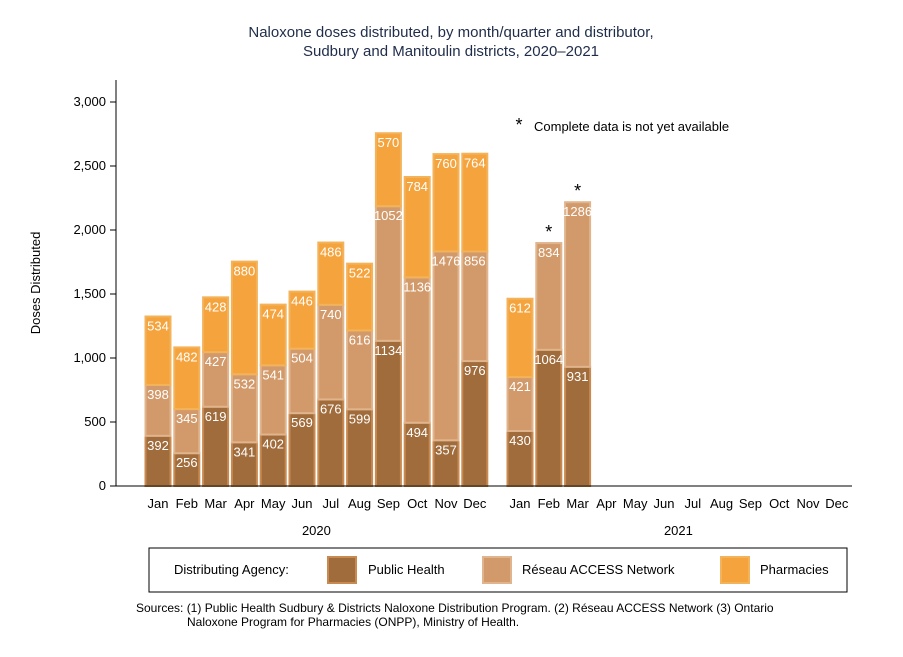  What do you see at coordinates (446, 449) in the screenshot?
I see `data-label-public-health: 357` at bounding box center [446, 449].